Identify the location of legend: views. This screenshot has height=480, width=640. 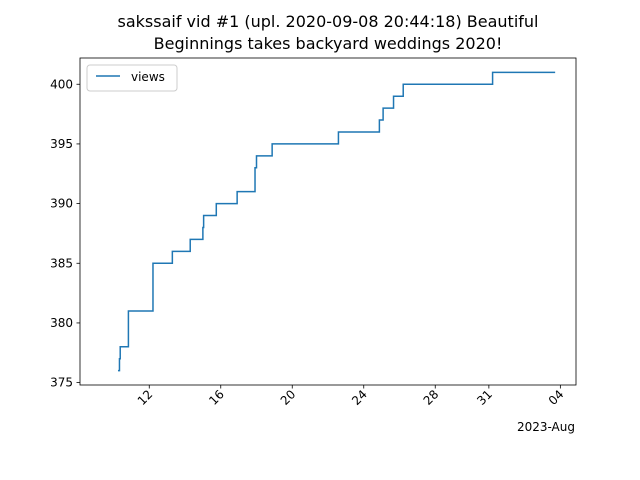
(132, 78).